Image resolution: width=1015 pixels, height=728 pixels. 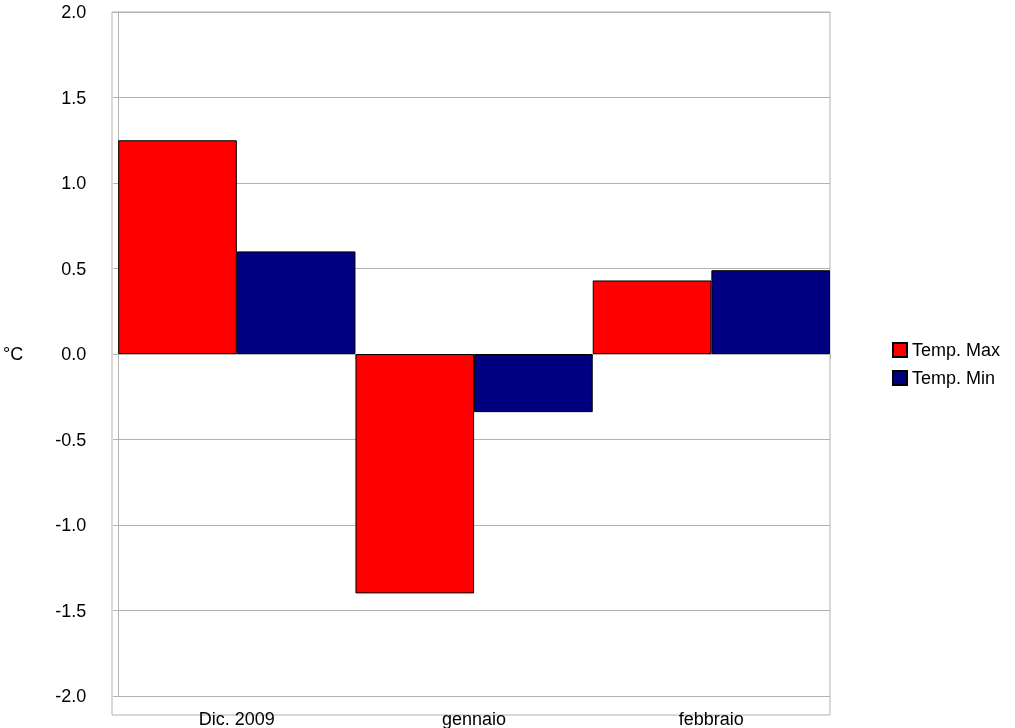 I want to click on x-tick-label: gennaio, so click(x=474, y=718).